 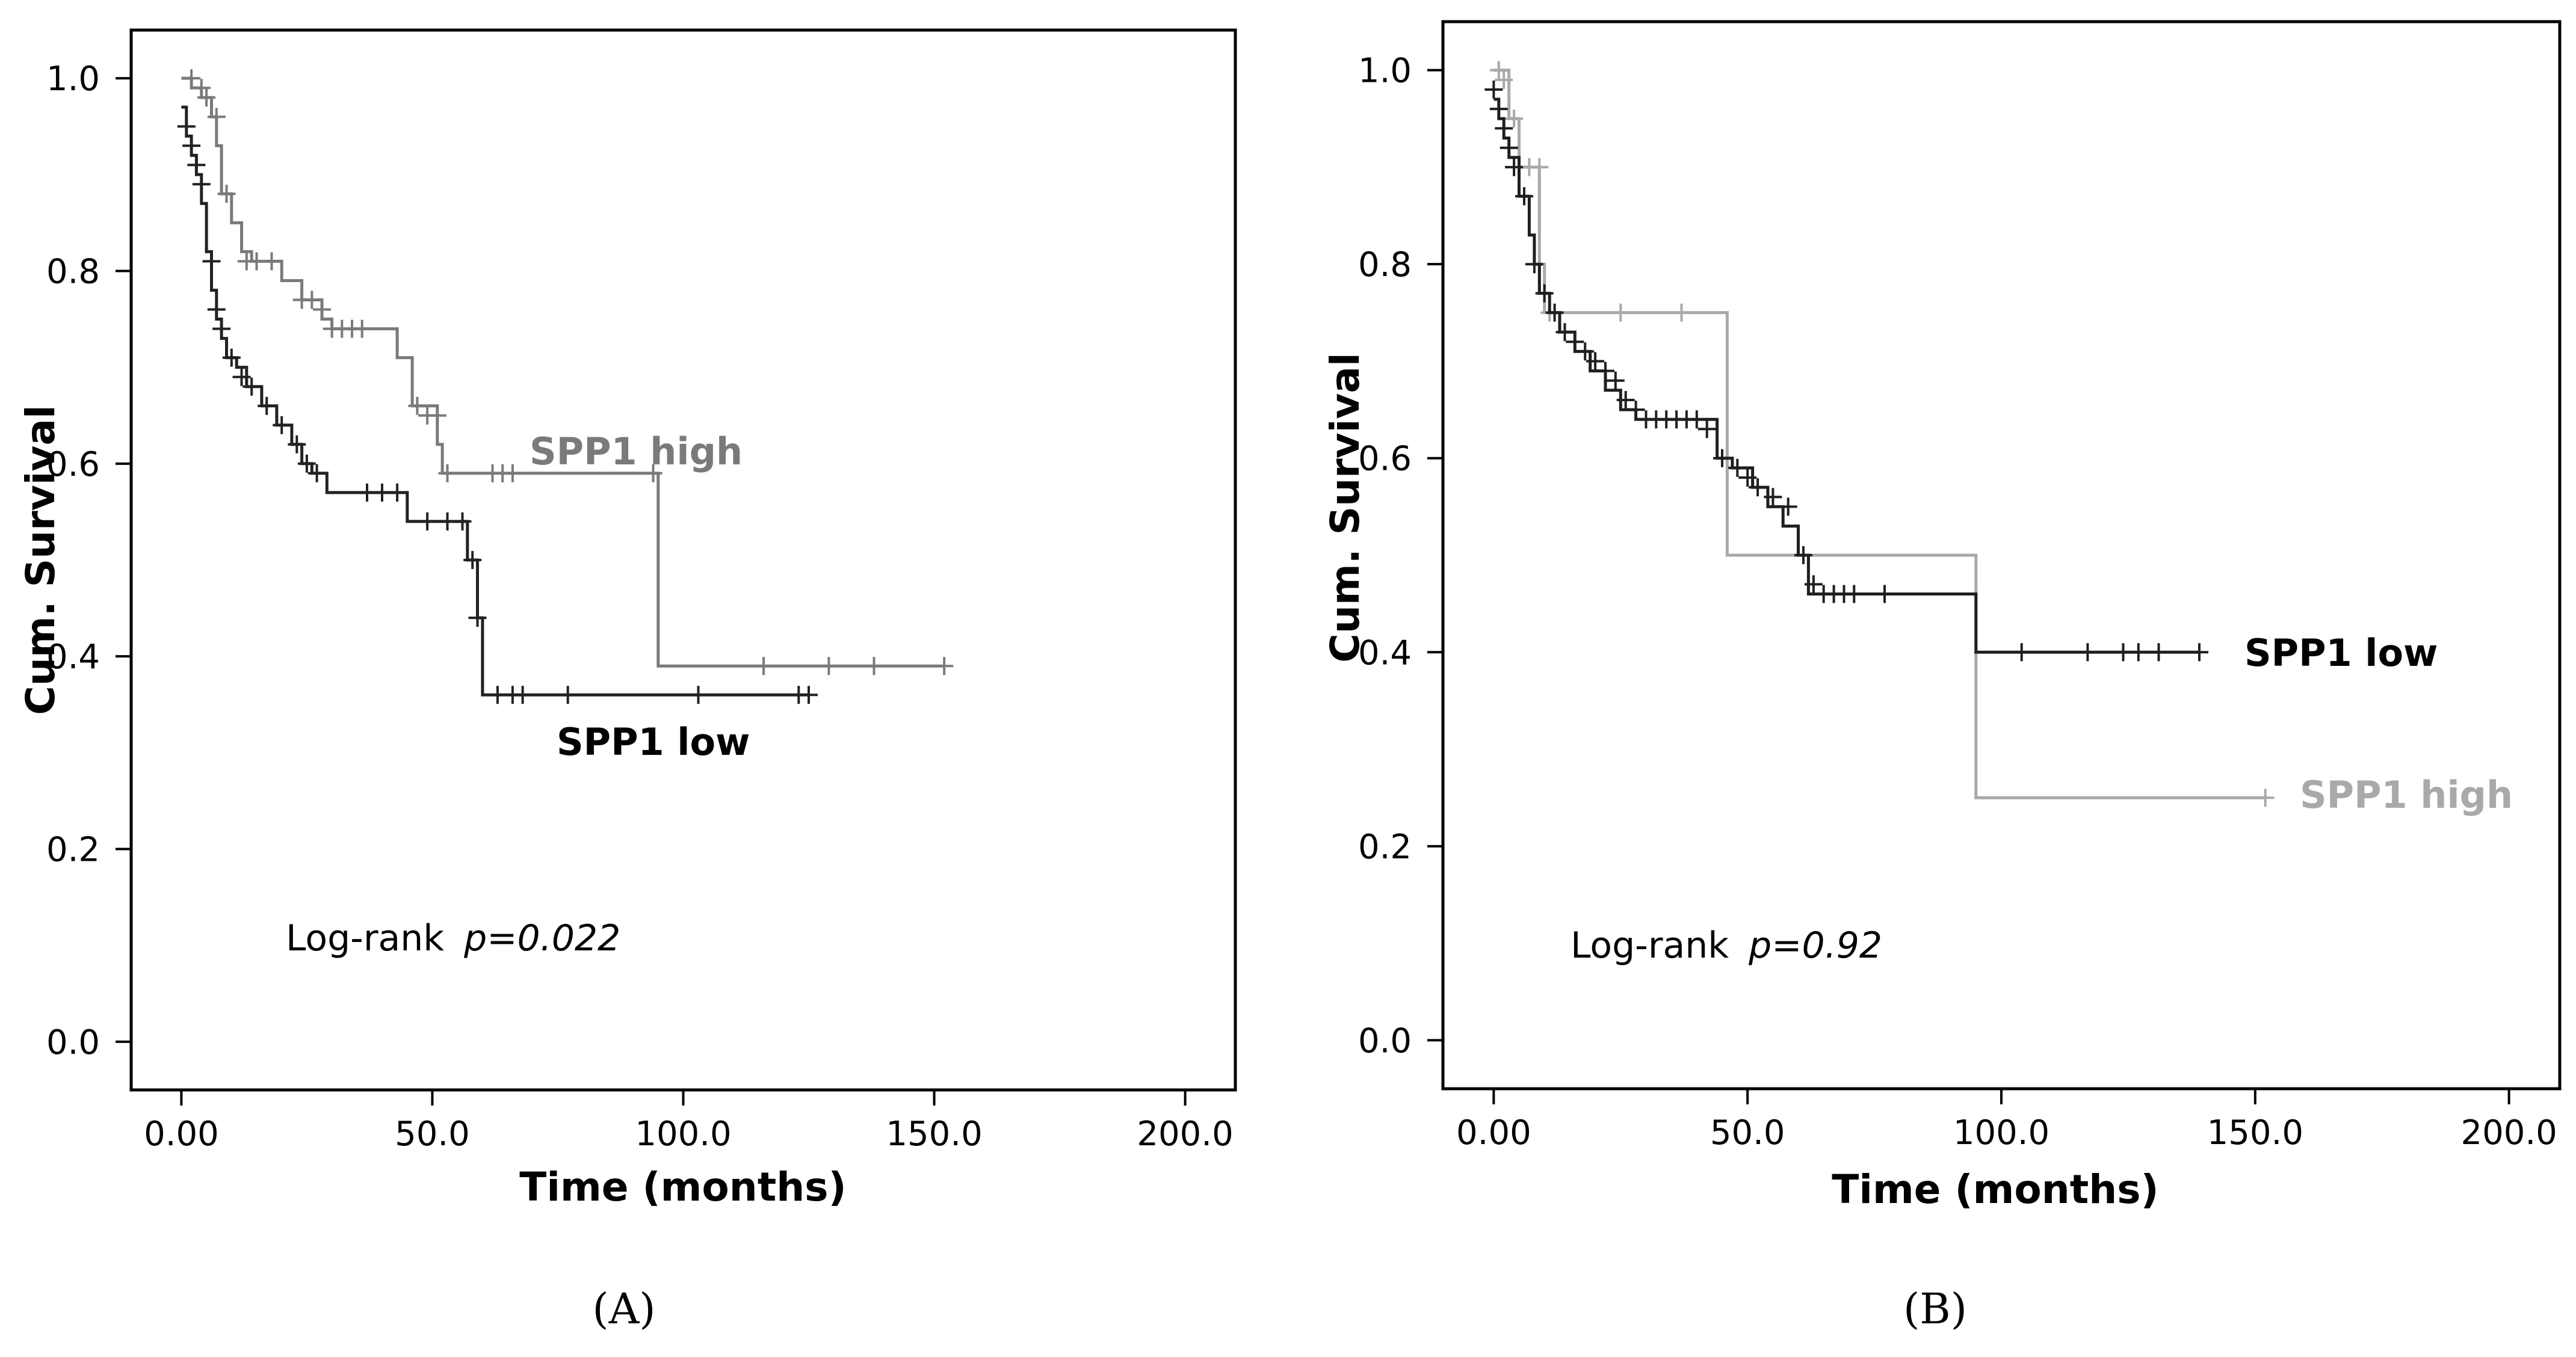 I want to click on series-label-high: SPP1 high, so click(x=2406, y=795).